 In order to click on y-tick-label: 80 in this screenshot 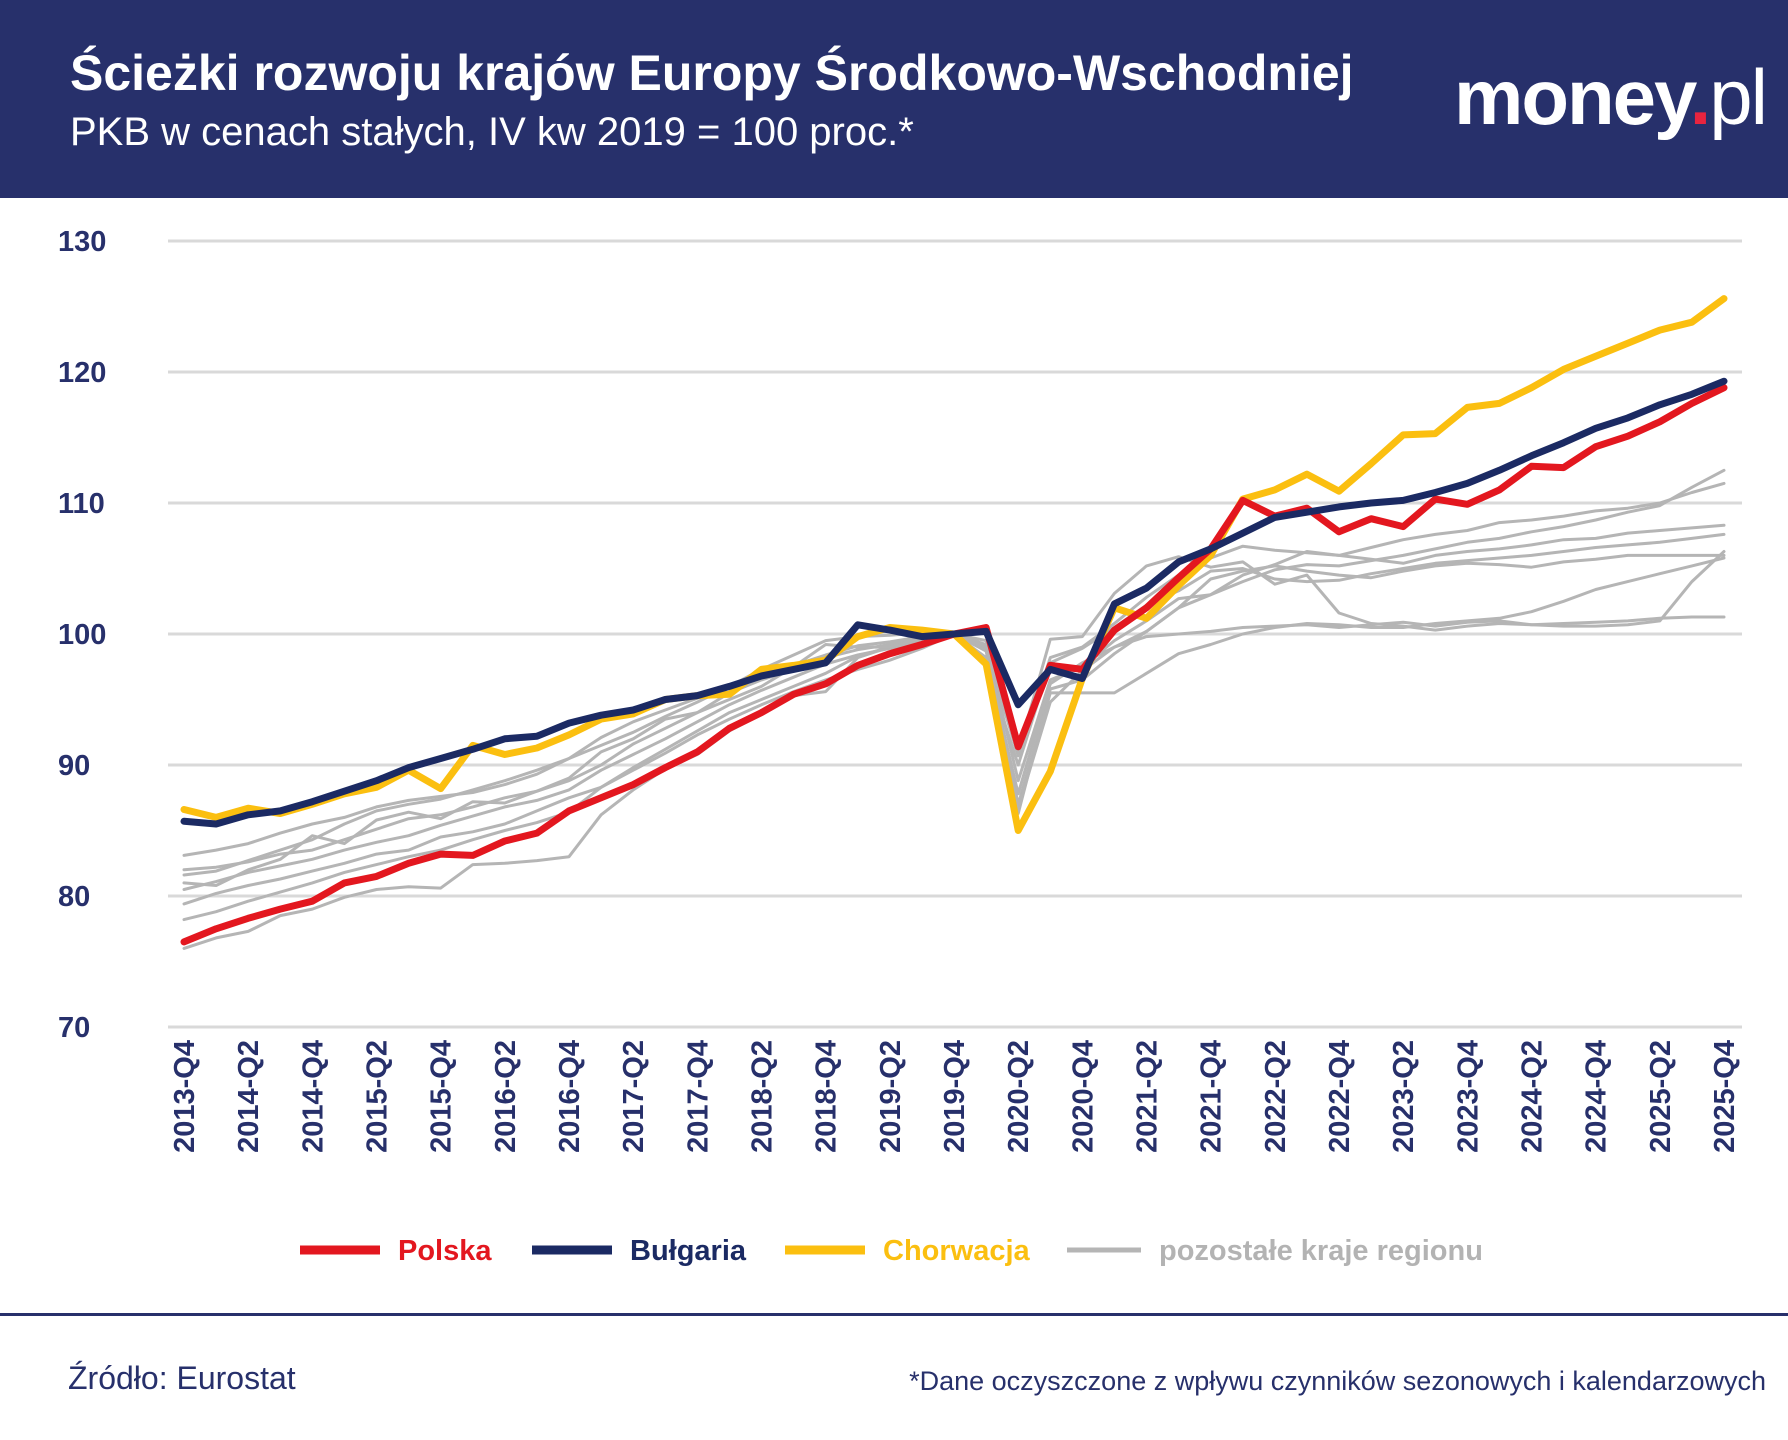, I will do `click(74, 897)`.